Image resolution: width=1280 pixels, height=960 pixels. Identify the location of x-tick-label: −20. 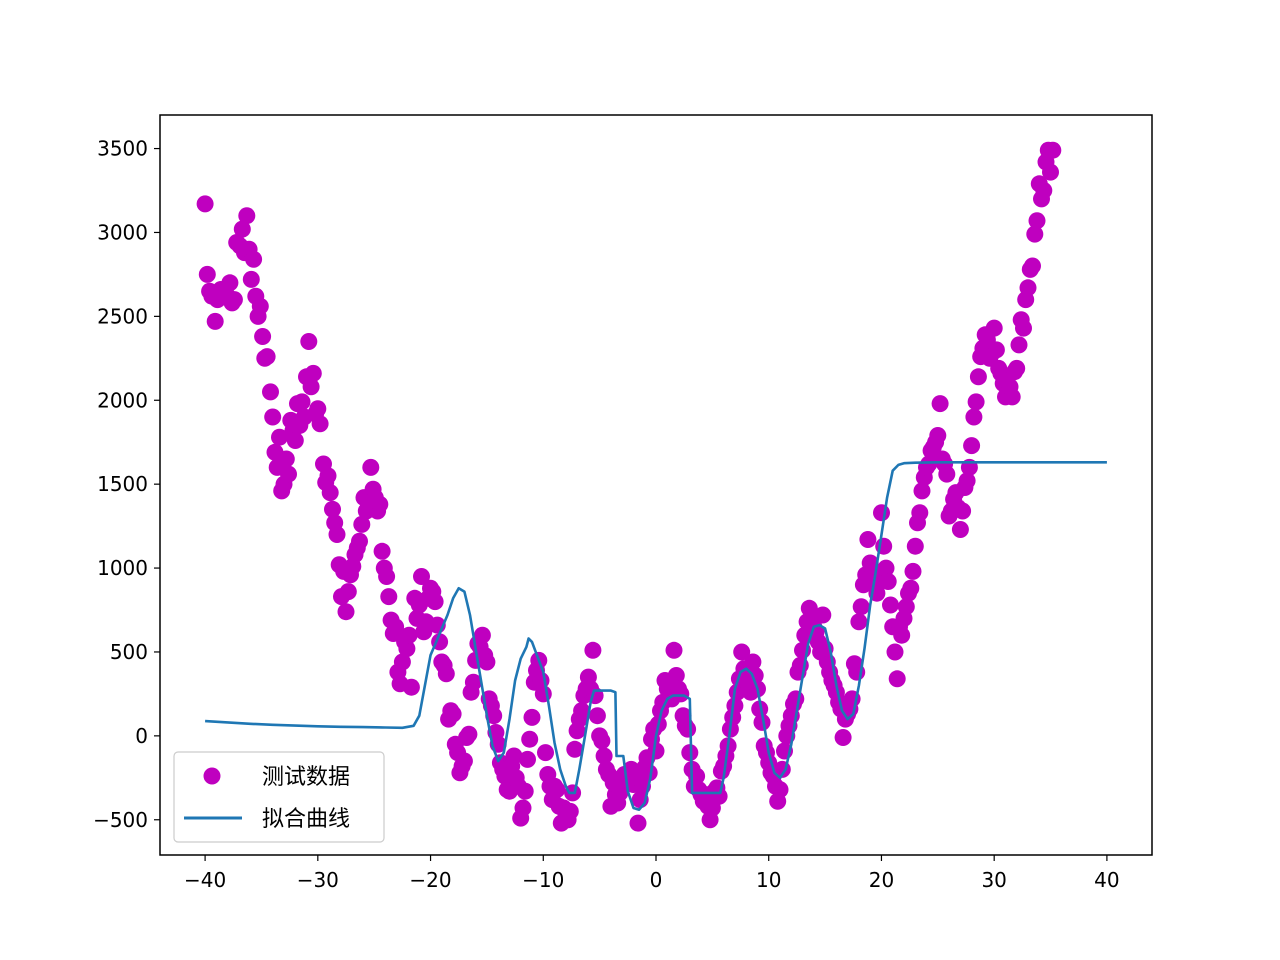
(430, 880).